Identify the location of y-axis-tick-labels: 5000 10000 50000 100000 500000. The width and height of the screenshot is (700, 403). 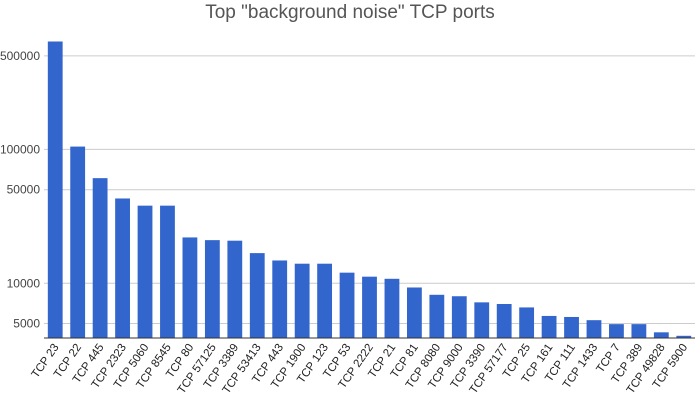
(20, 190).